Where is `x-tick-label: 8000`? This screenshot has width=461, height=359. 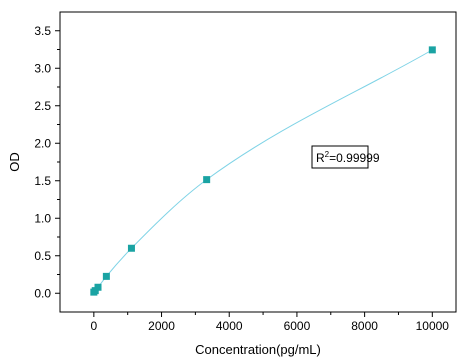
x-tick-label: 8000 is located at coordinates (364, 326).